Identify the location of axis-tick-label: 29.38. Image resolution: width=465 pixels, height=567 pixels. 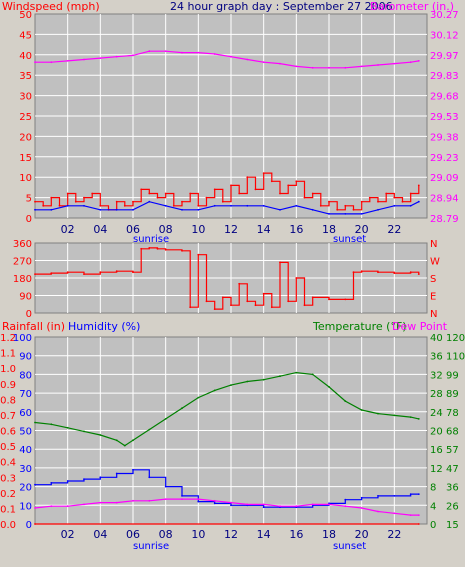
(444, 137).